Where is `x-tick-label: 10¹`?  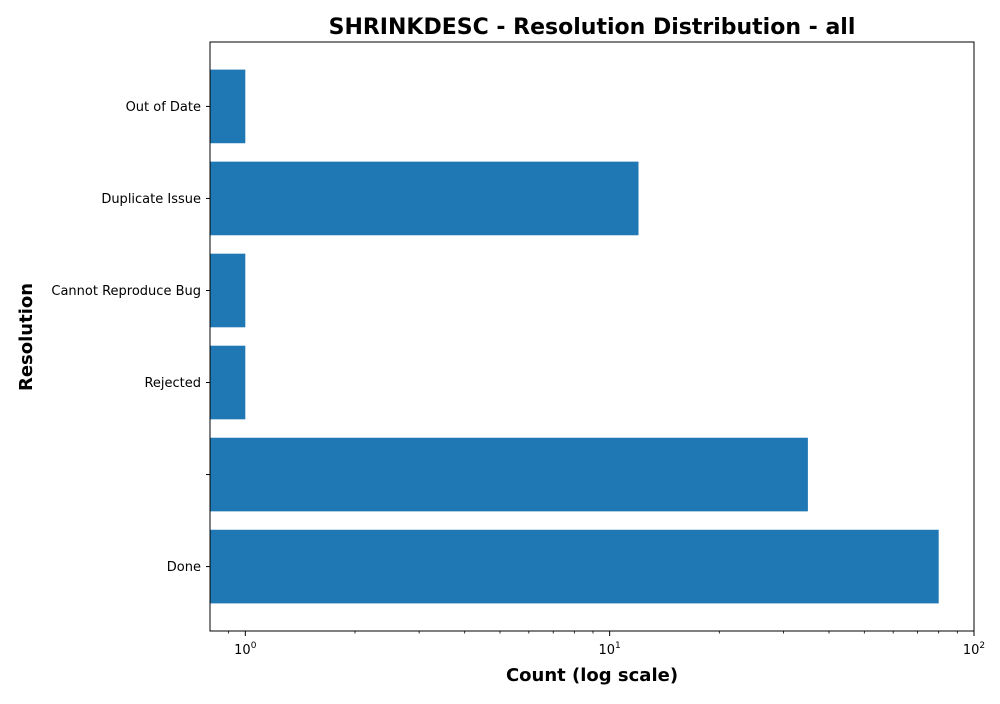
x-tick-label: 10¹ is located at coordinates (610, 649).